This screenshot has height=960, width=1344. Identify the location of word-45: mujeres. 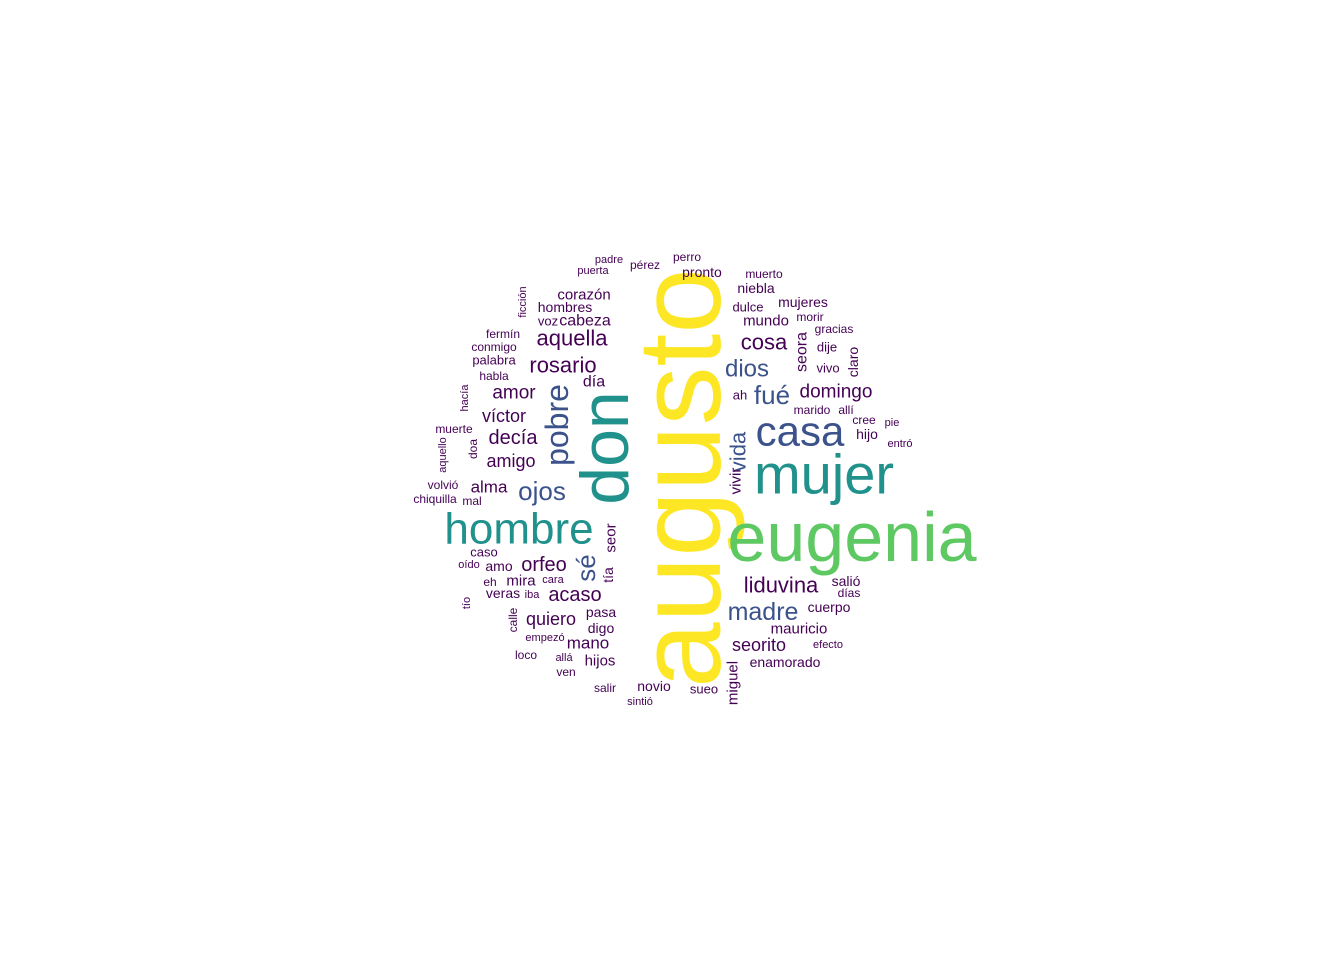
(803, 302).